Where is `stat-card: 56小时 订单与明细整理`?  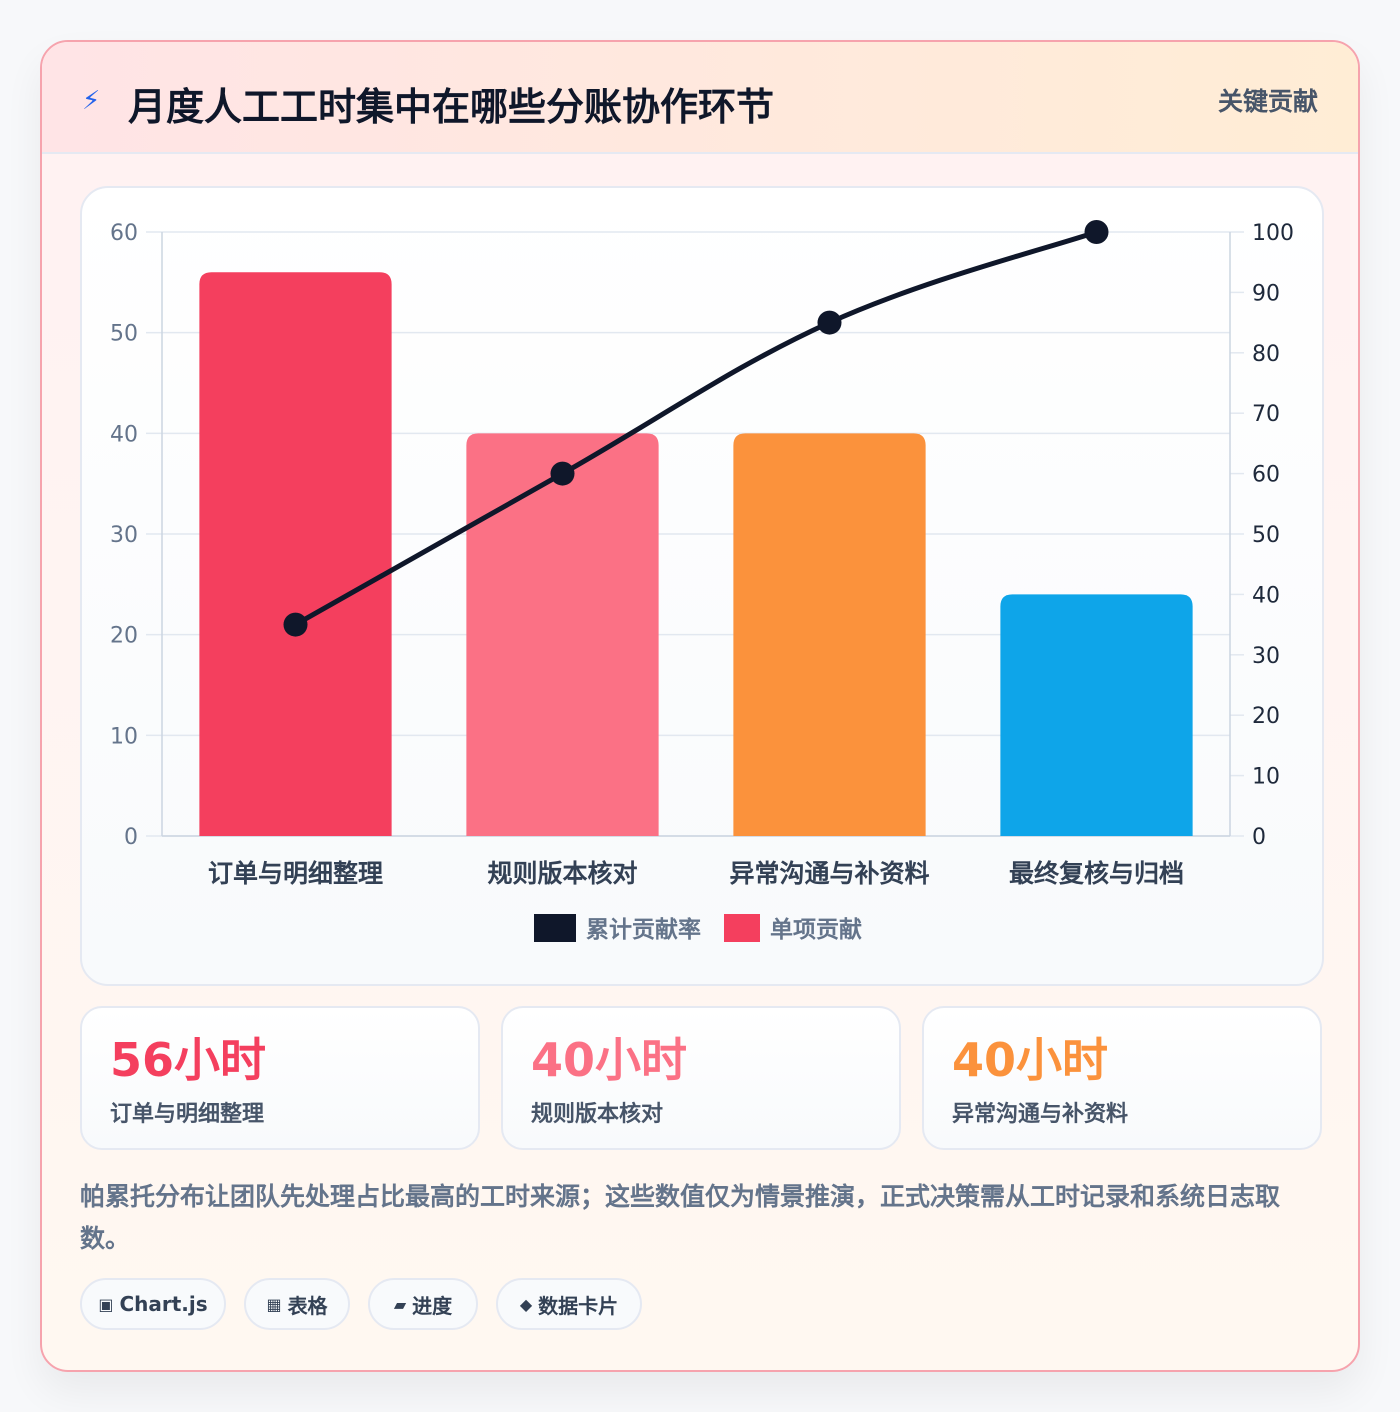
stat-card: 56小时 订单与明细整理 is located at coordinates (280, 1078).